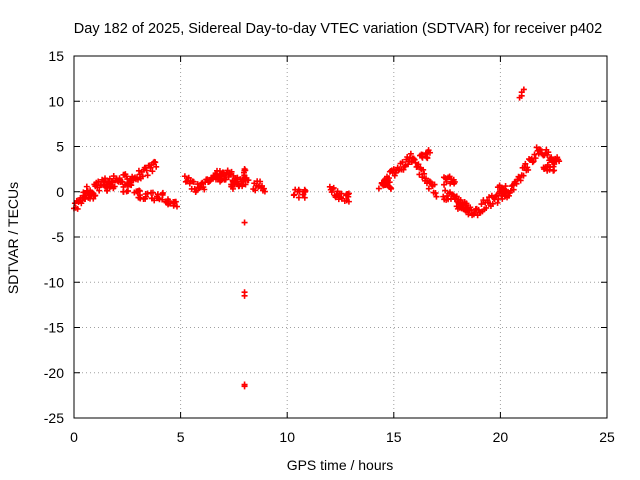  I want to click on x-axis-label: GPS time / hours, so click(340, 465).